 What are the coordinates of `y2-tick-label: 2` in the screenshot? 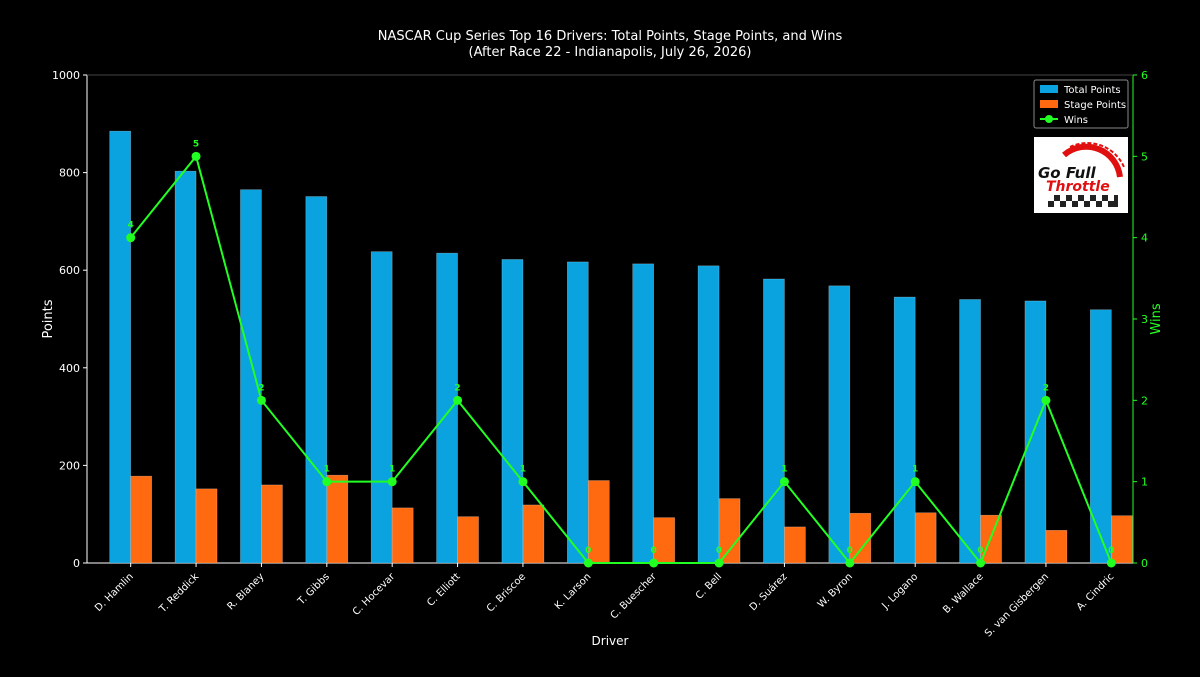 It's located at (1144, 400).